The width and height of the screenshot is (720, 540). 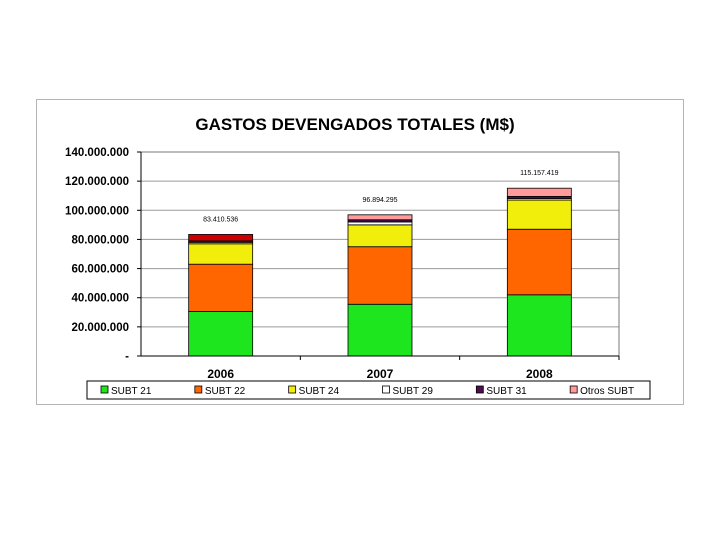 What do you see at coordinates (97, 211) in the screenshot?
I see `y-tick-label: 100.000.000` at bounding box center [97, 211].